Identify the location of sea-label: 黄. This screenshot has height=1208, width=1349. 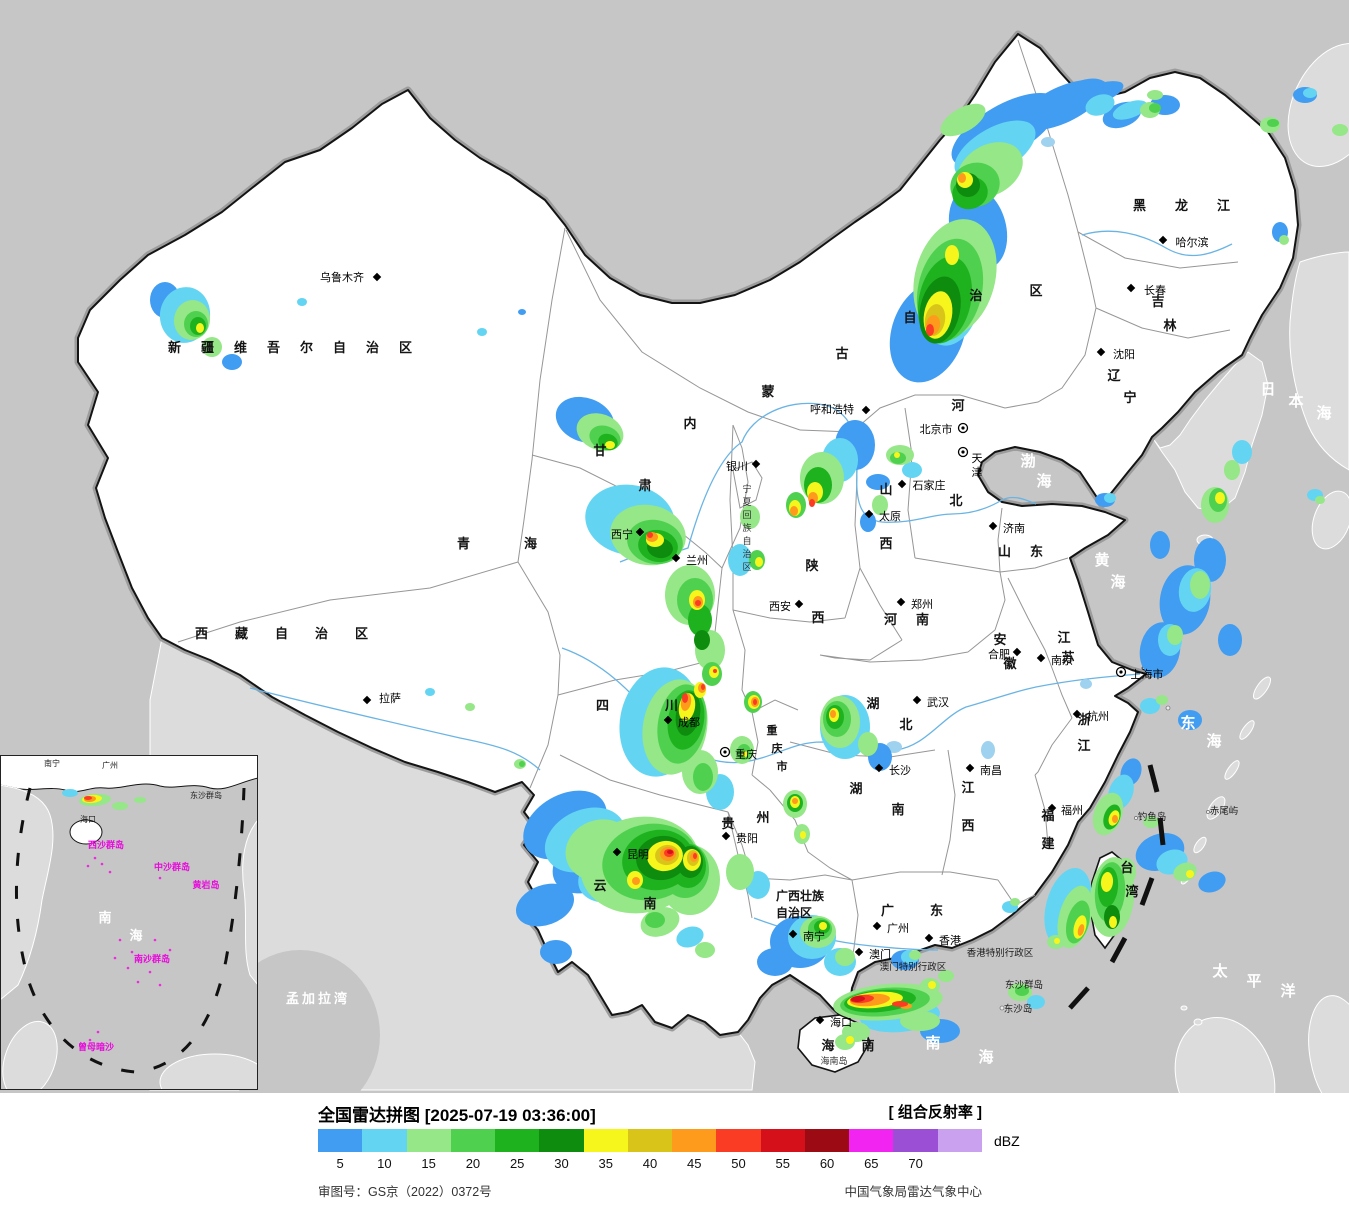
(1101, 560).